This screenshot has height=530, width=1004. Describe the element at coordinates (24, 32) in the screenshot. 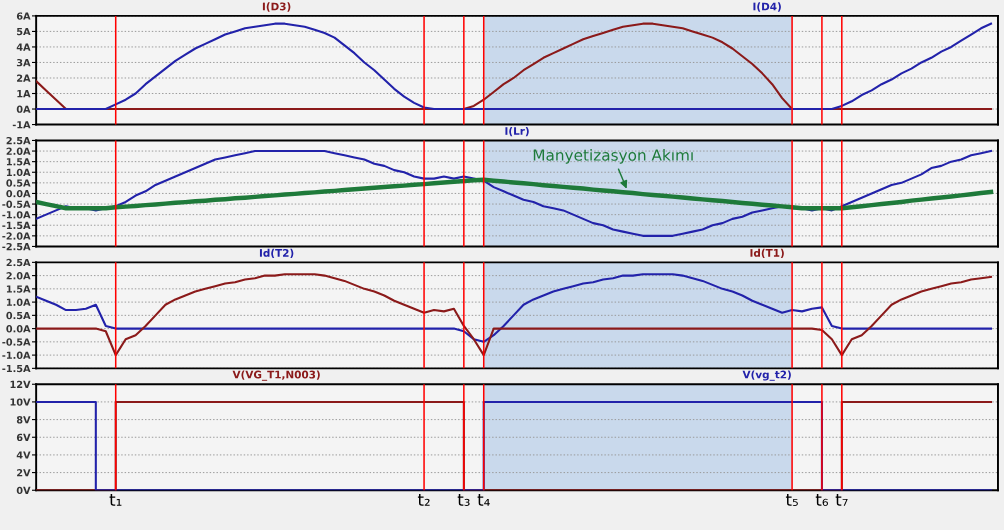

I see `y-tick-label: 5A` at that location.